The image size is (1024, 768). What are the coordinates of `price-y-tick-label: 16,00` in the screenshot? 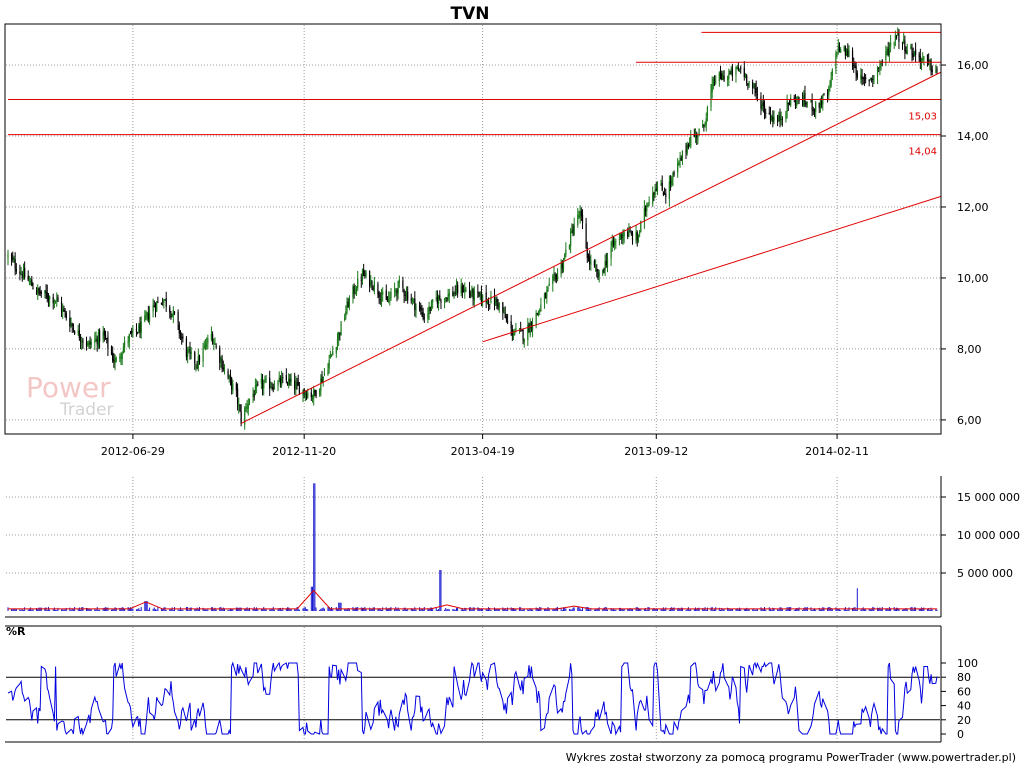 It's located at (973, 65).